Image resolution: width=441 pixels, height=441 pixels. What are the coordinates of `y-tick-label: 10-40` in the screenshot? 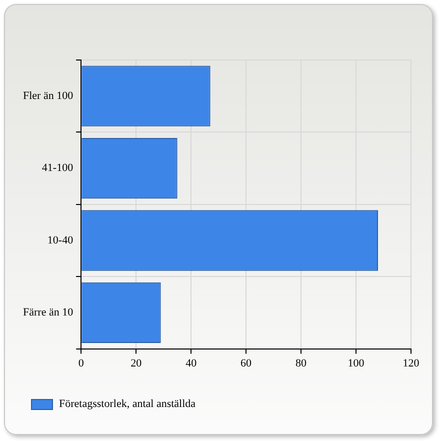 It's located at (60, 240).